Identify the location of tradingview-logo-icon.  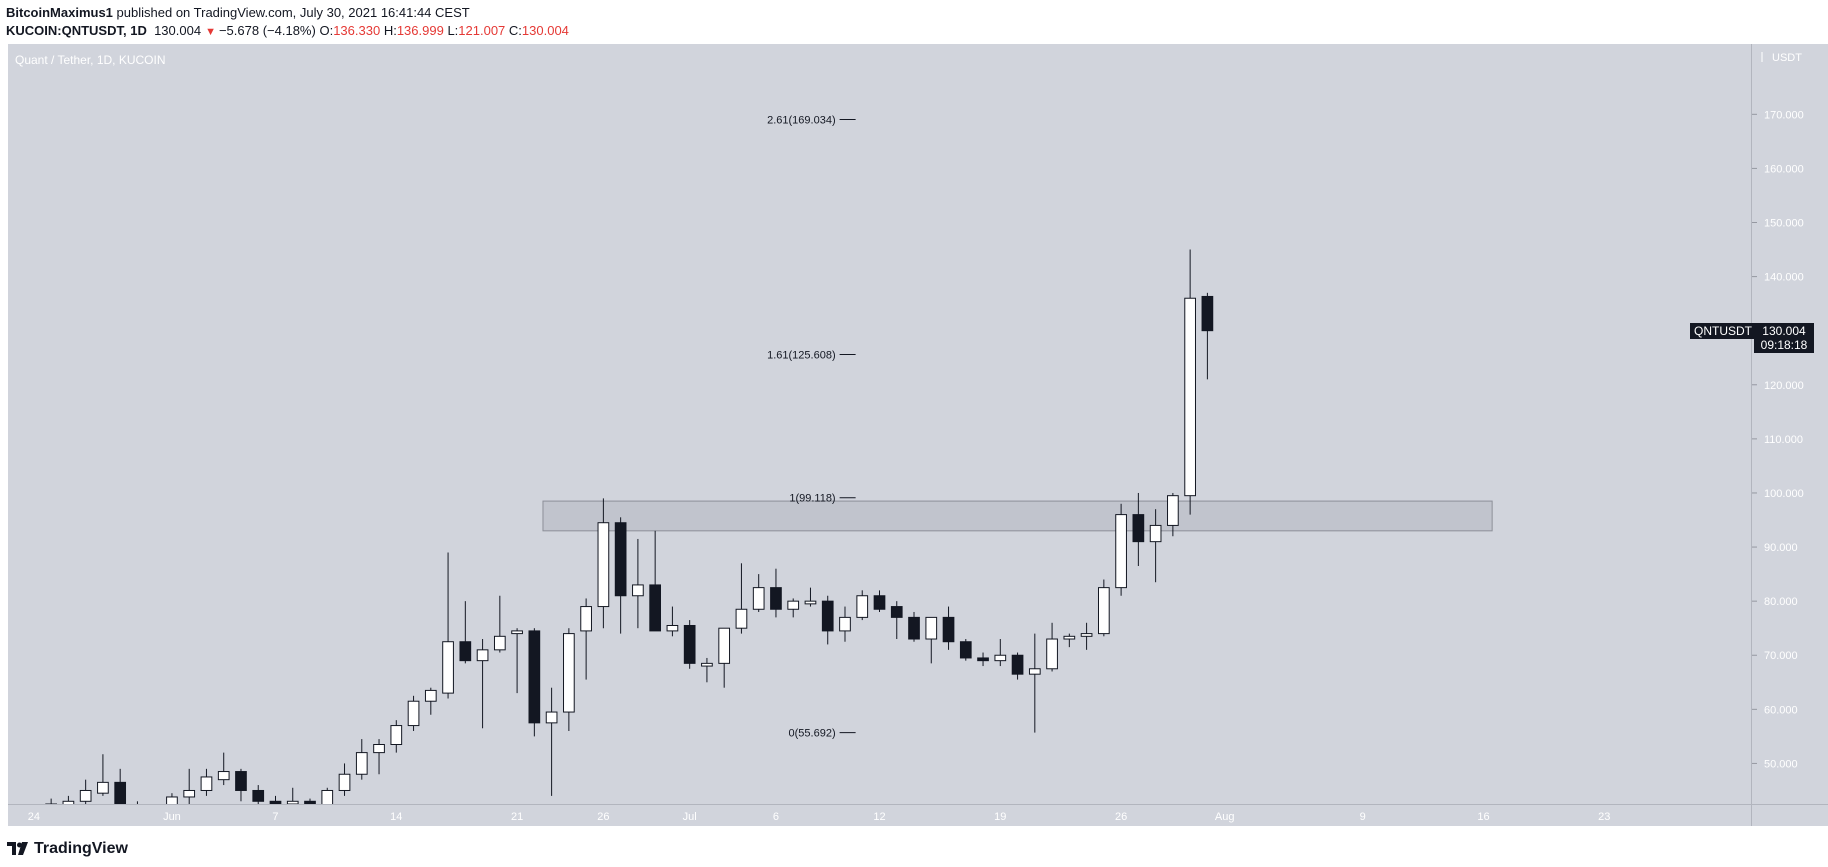
(17, 848).